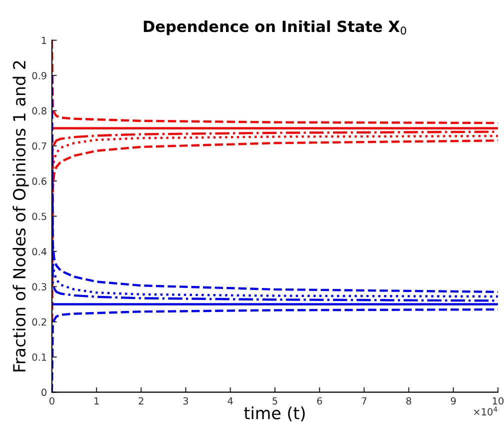 The height and width of the screenshot is (424, 504). Describe the element at coordinates (39, 216) in the screenshot. I see `y-tick-label: 0.5` at that location.